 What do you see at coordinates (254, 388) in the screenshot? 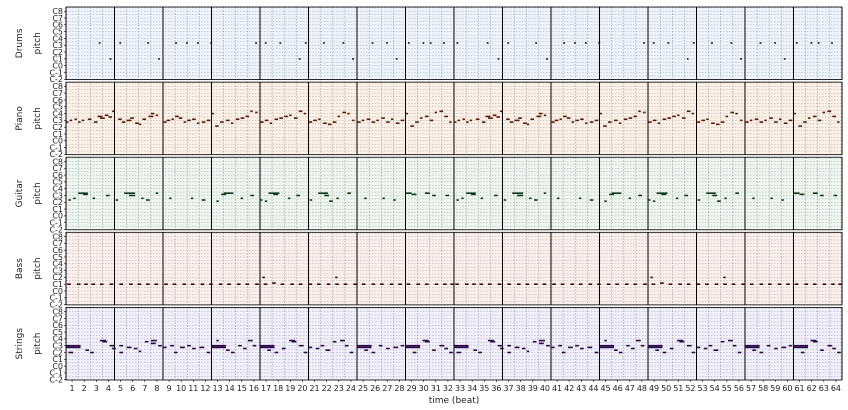
I see `x-tick-label: 16` at bounding box center [254, 388].